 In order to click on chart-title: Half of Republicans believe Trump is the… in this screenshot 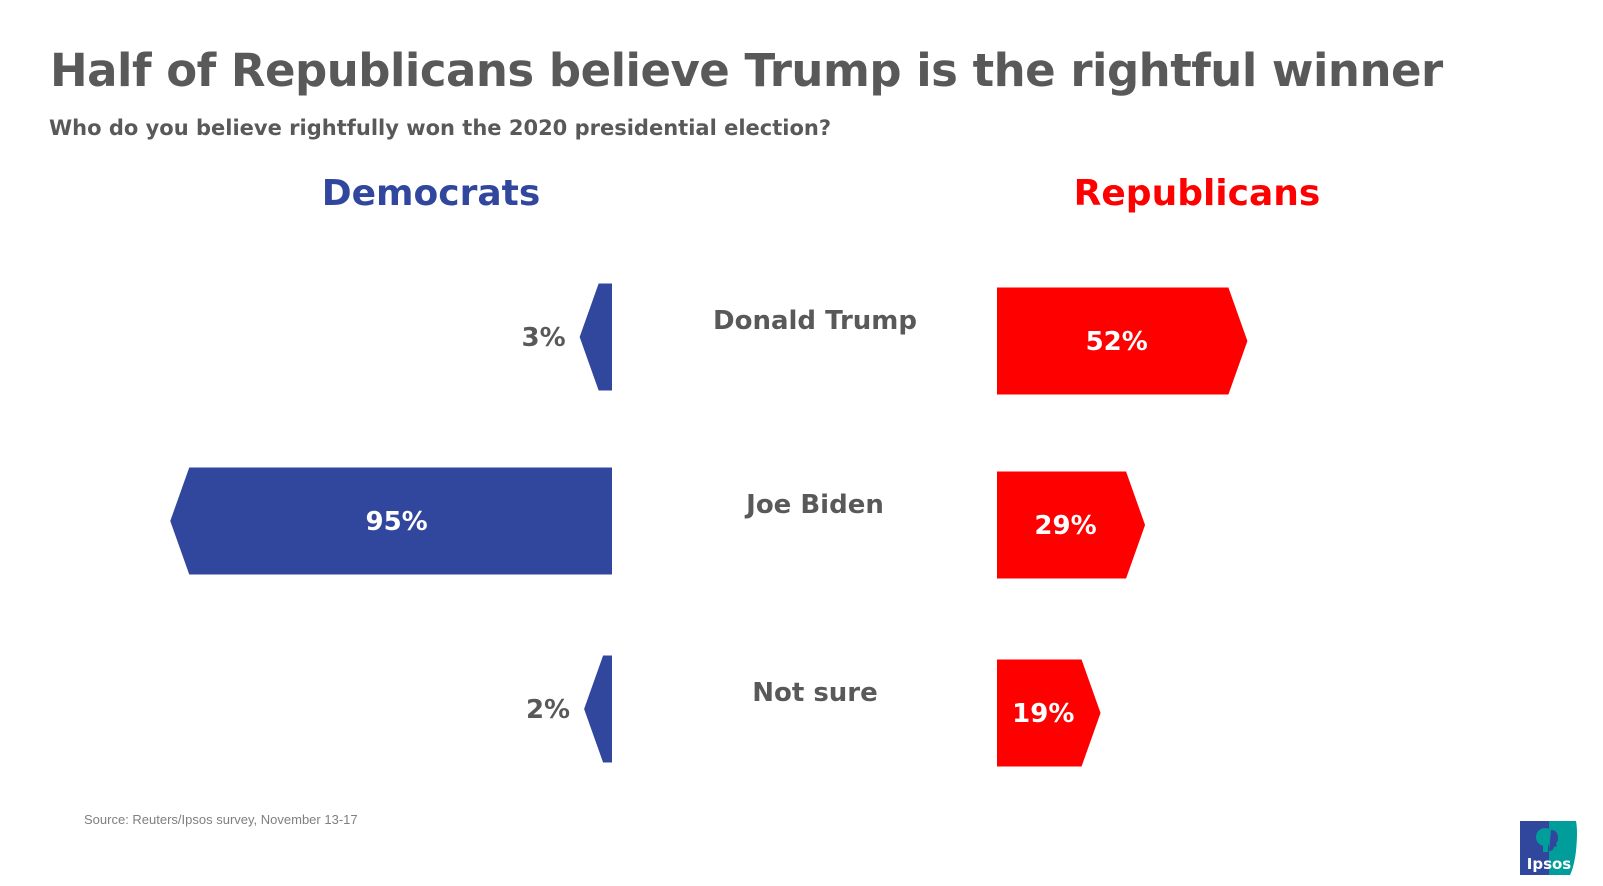, I will do `click(746, 70)`.